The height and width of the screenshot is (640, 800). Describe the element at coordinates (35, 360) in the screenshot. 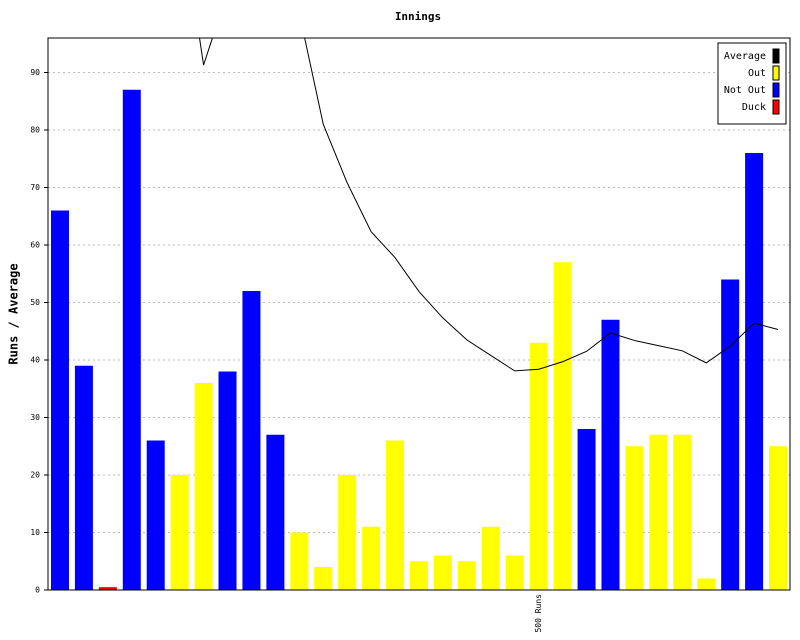

I see `y-tick-label: 40` at that location.